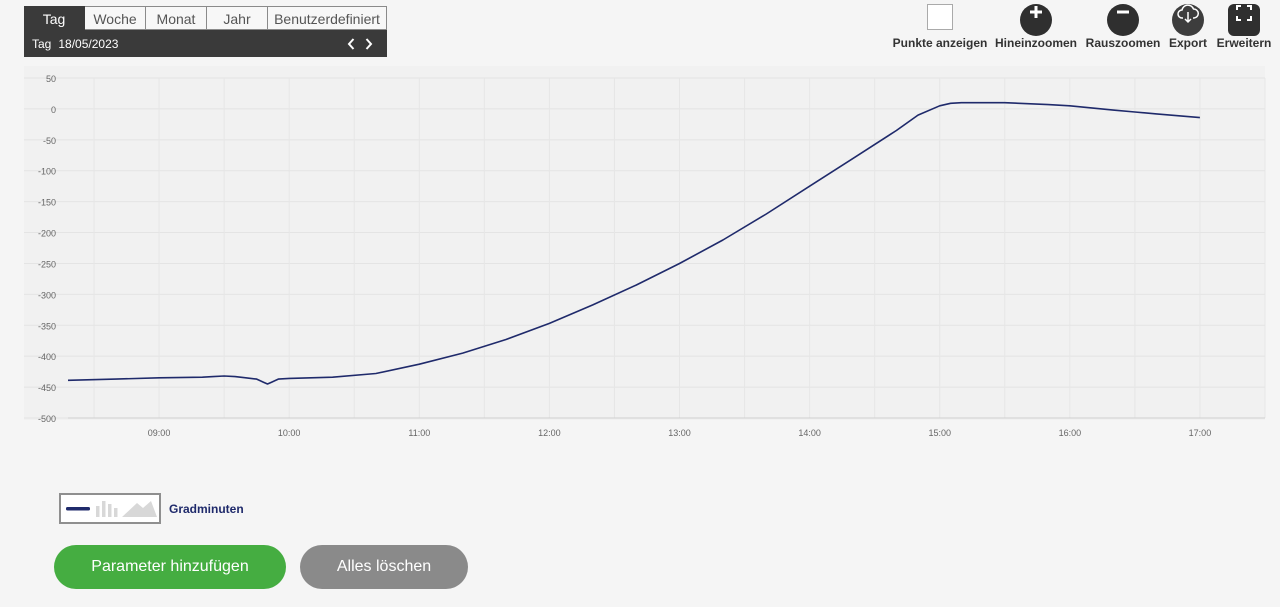 This screenshot has width=1280, height=607. I want to click on expand-label: Erweitern, so click(1244, 43).